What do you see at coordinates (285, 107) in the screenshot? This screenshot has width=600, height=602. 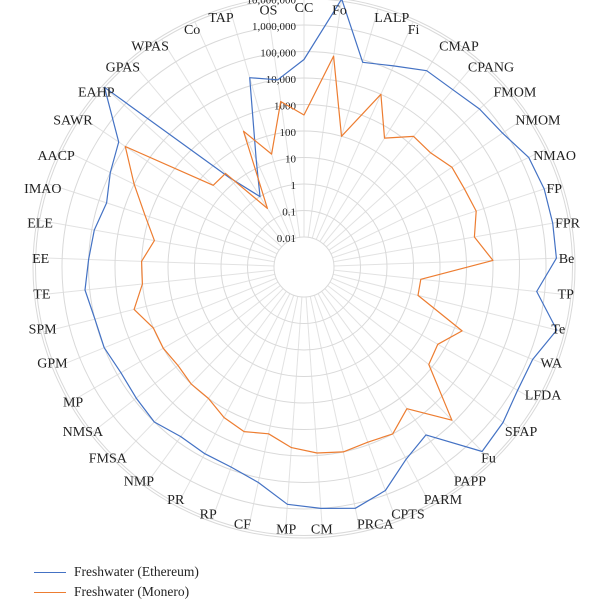 I see `radial-tick-label: 1000` at bounding box center [285, 107].